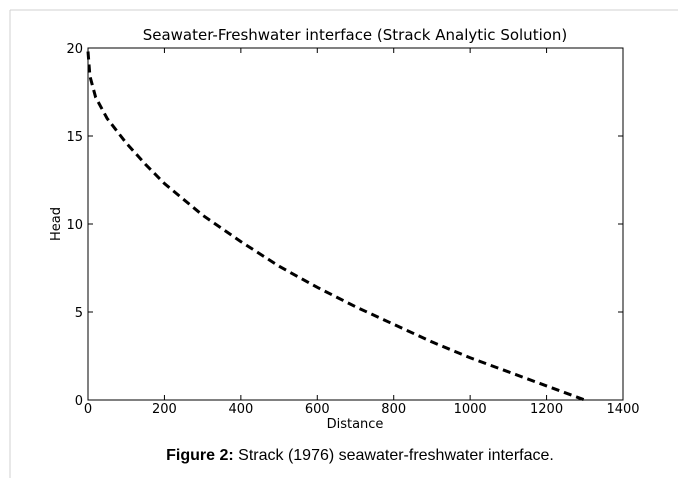 The height and width of the screenshot is (482, 678). What do you see at coordinates (355, 424) in the screenshot?
I see `x-axis-label: Distance` at bounding box center [355, 424].